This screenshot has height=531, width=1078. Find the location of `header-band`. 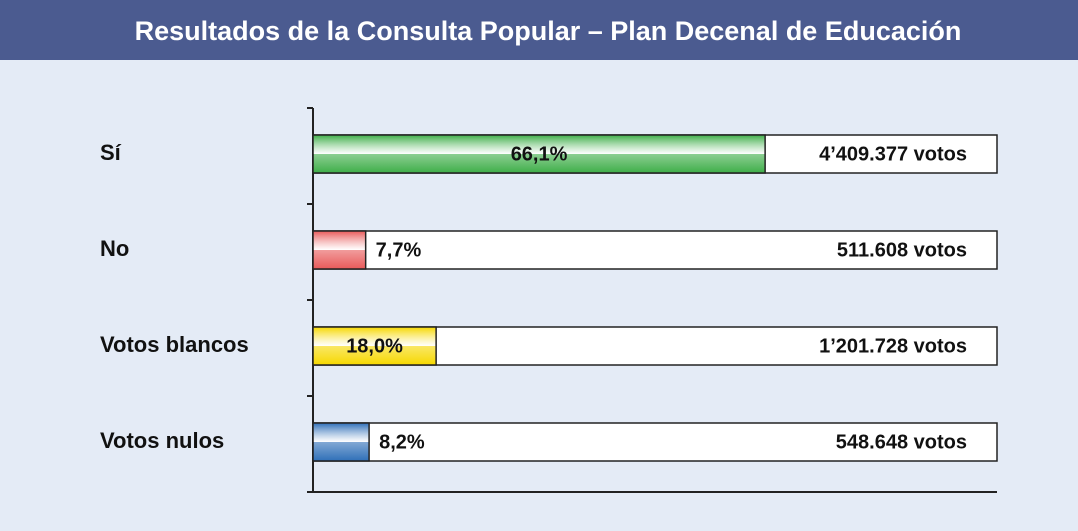

header-band is located at coordinates (539, 30).